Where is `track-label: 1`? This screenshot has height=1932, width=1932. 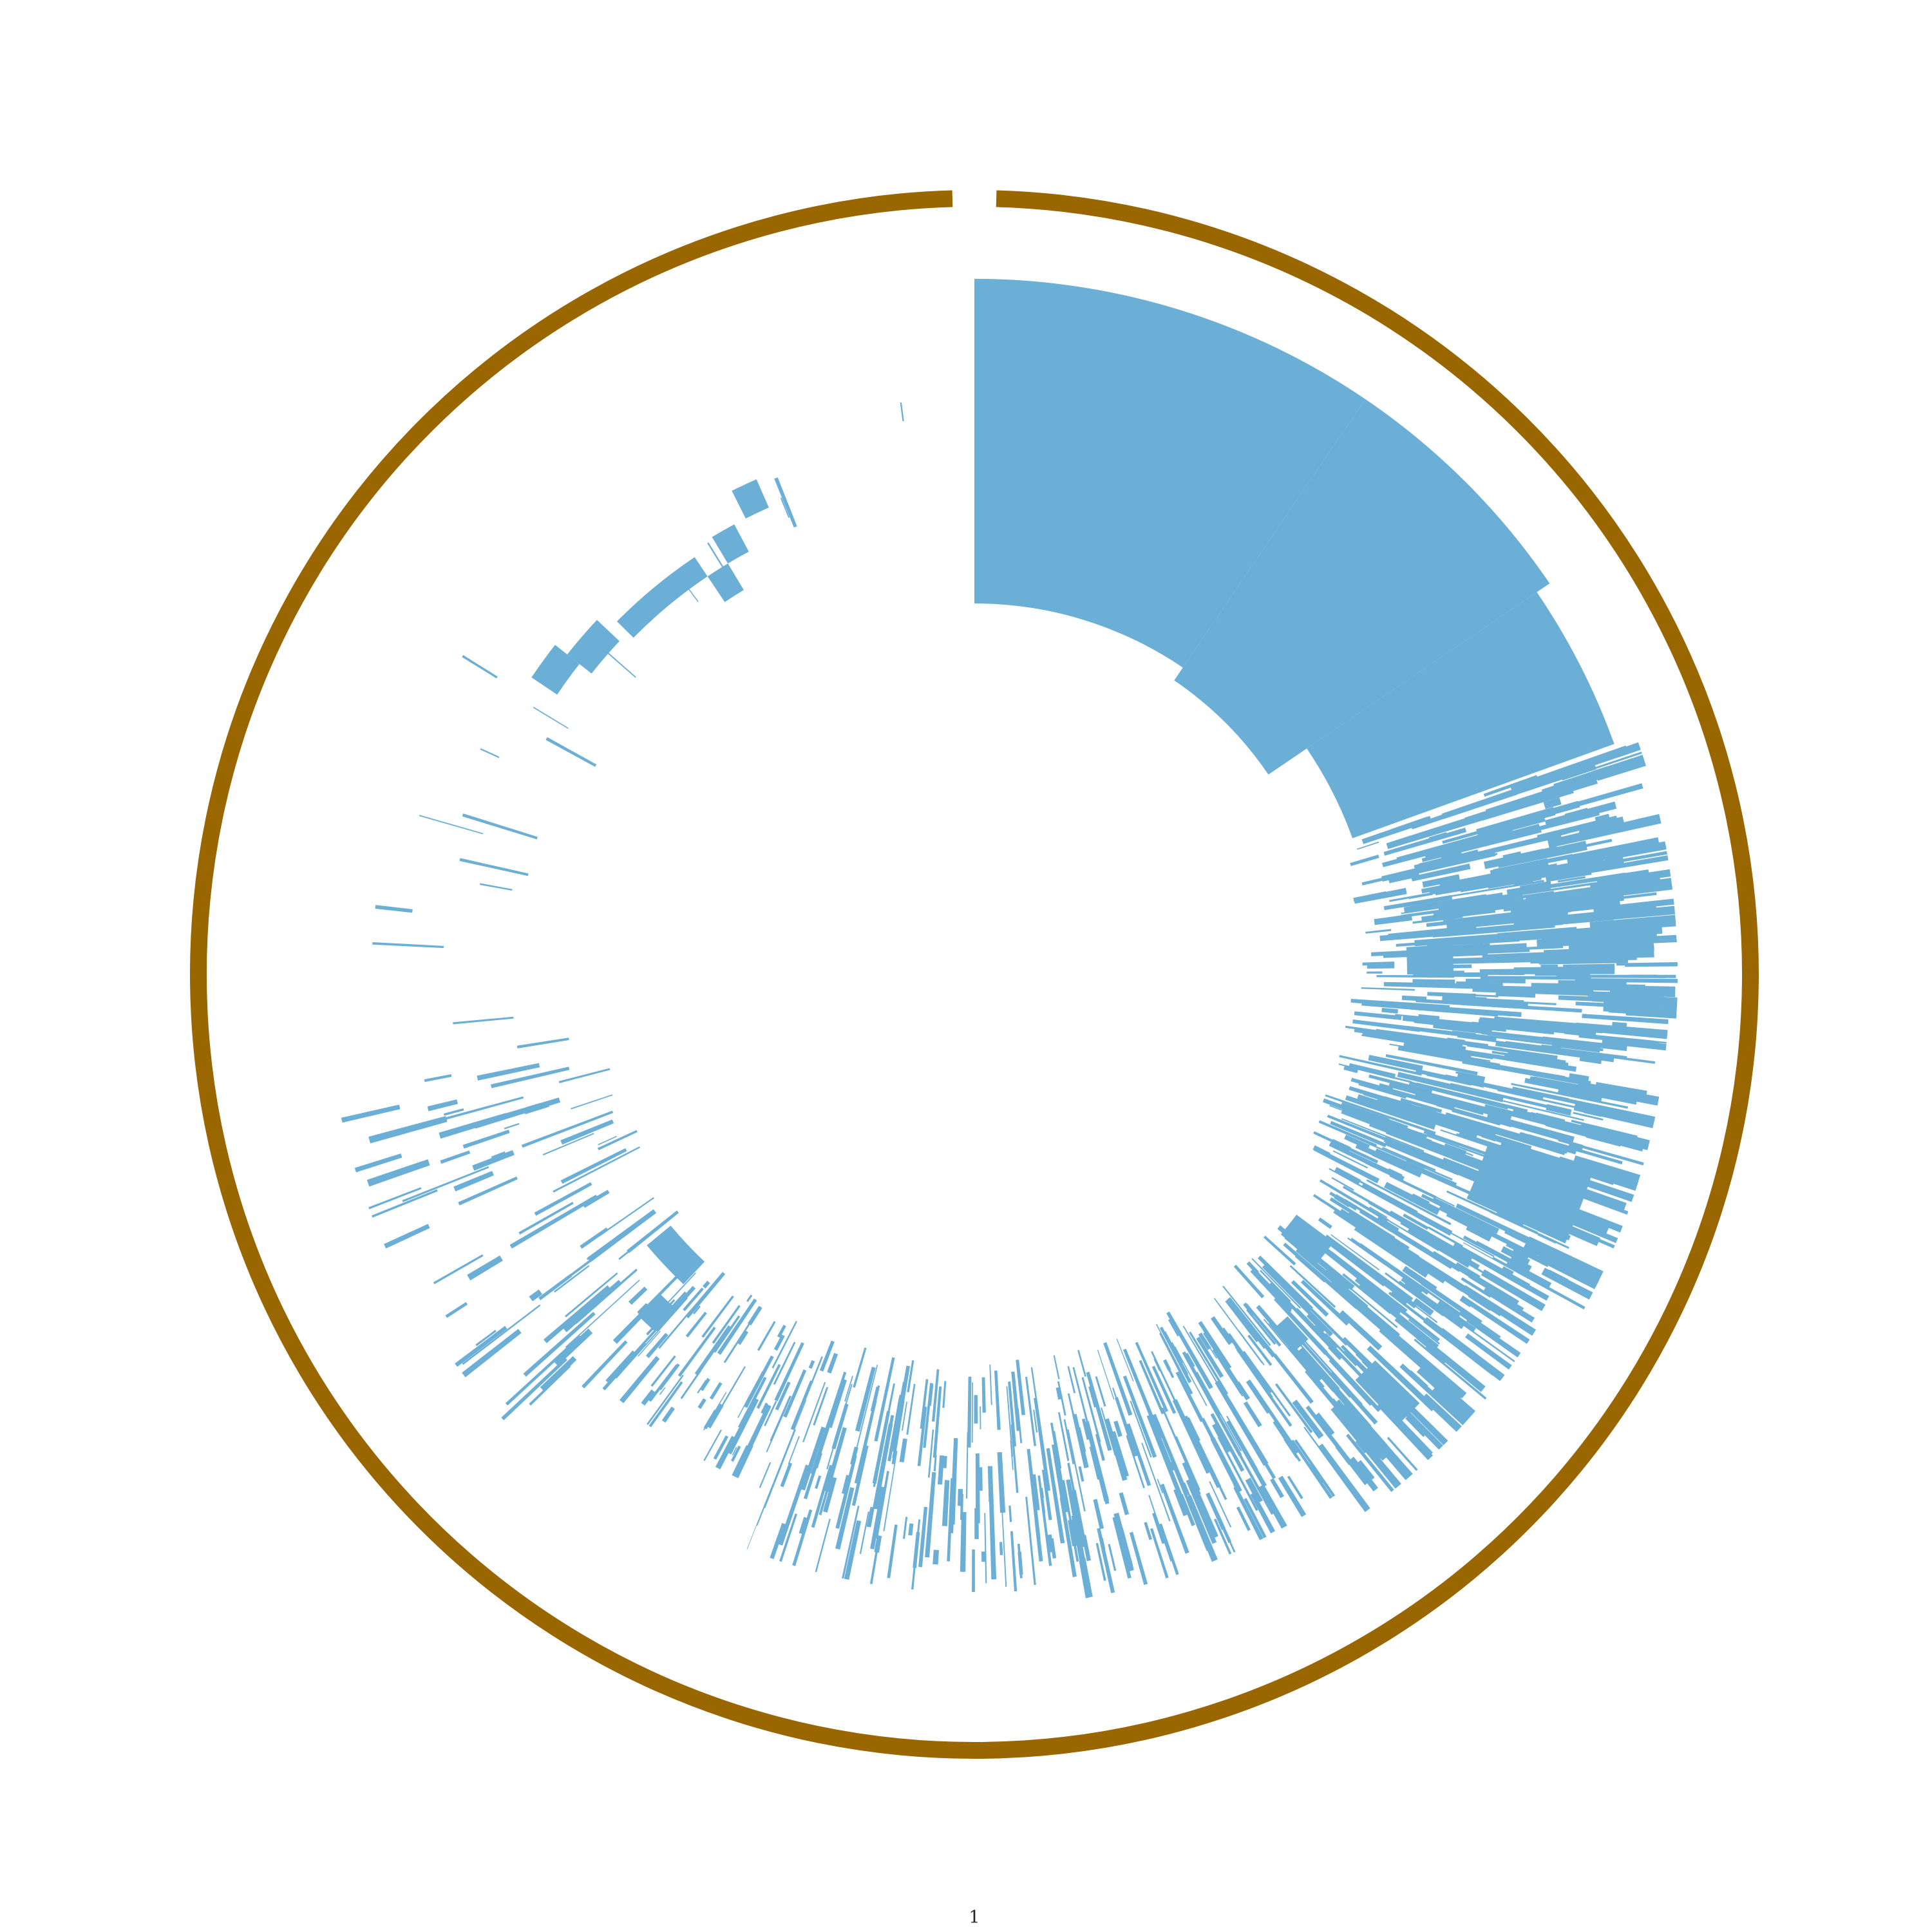
track-label: 1 is located at coordinates (975, 1917).